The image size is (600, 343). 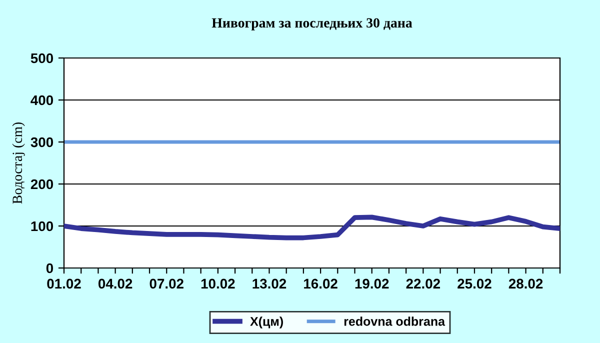 What do you see at coordinates (395, 321) in the screenshot?
I see `legend-label: redovna odbrana` at bounding box center [395, 321].